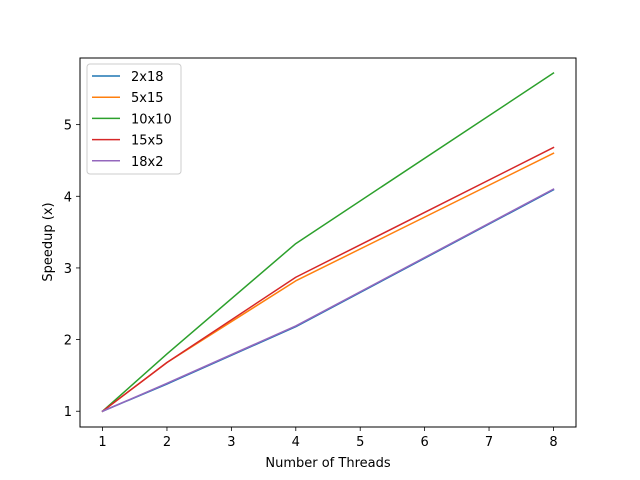 The height and width of the screenshot is (480, 640). What do you see at coordinates (489, 442) in the screenshot?
I see `x-tick-label: 7` at bounding box center [489, 442].